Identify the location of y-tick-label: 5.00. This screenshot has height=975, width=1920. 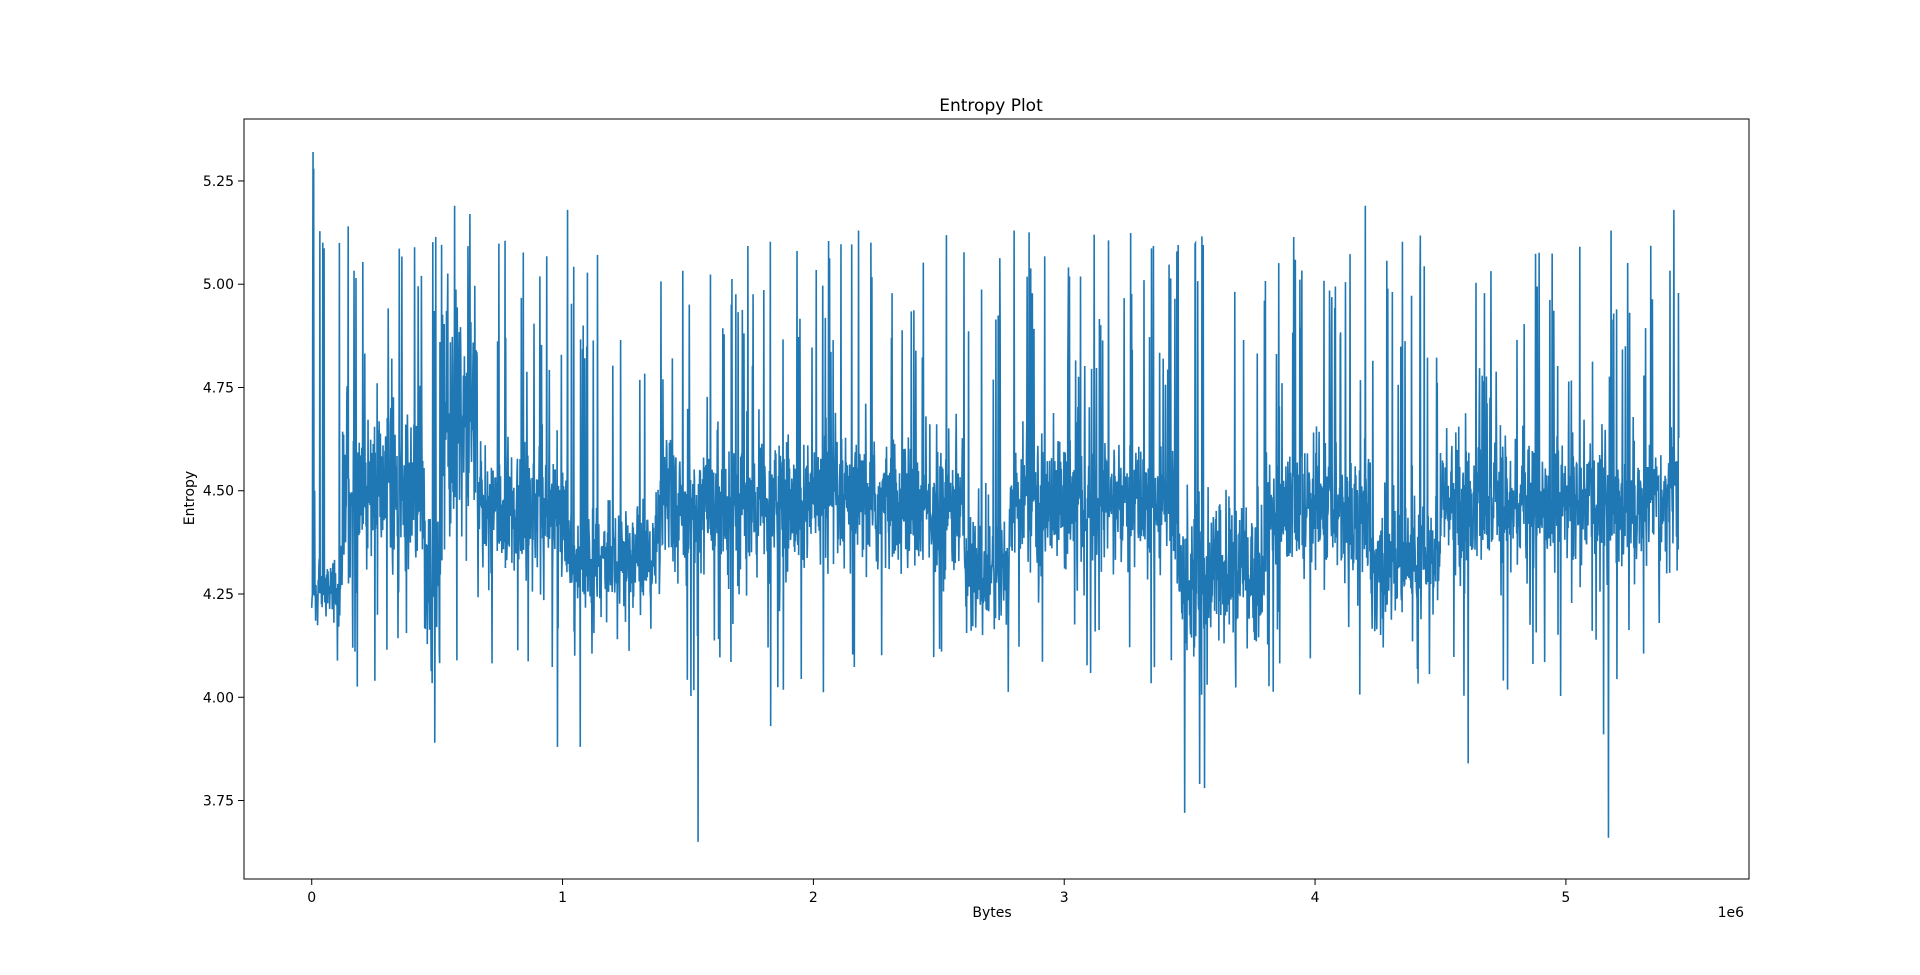
(218, 285).